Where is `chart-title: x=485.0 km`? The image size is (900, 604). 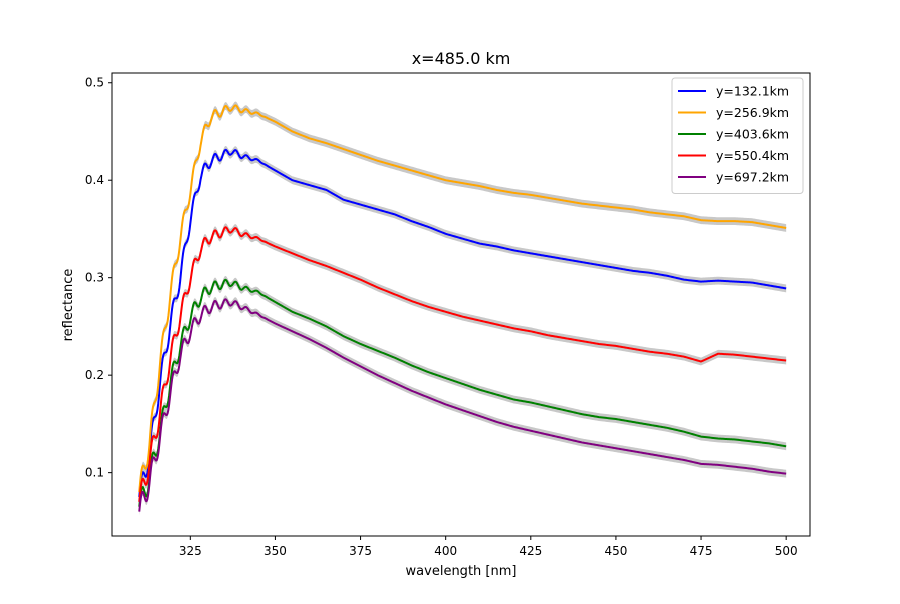 chart-title: x=485.0 km is located at coordinates (461, 58).